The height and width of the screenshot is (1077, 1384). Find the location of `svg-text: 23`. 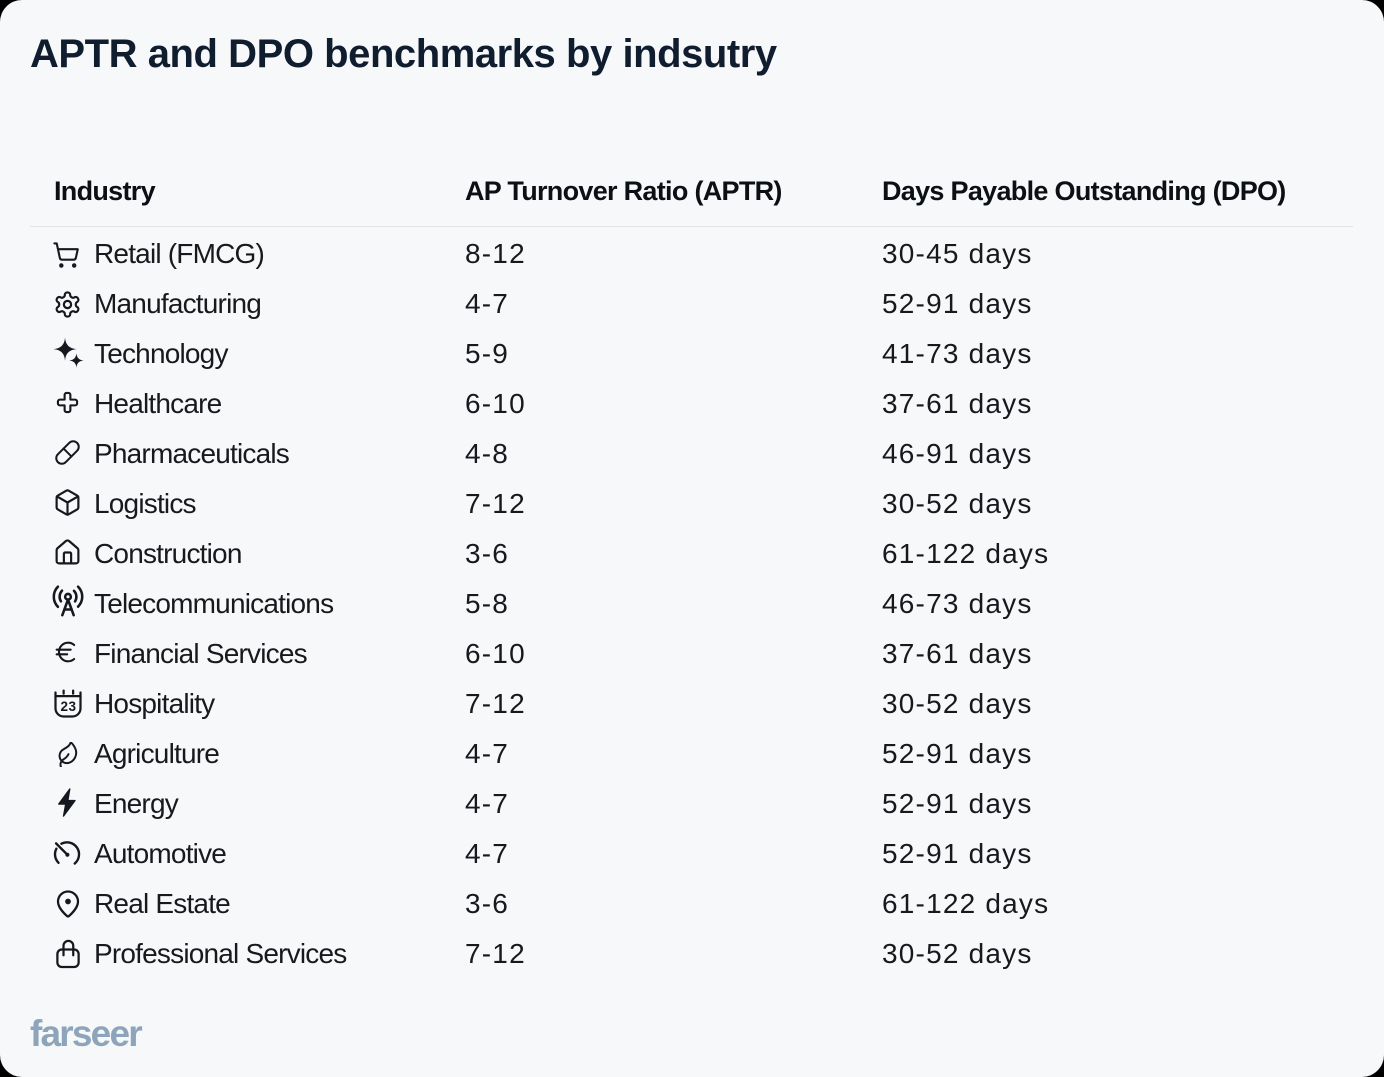

svg-text: 23 is located at coordinates (68, 706).